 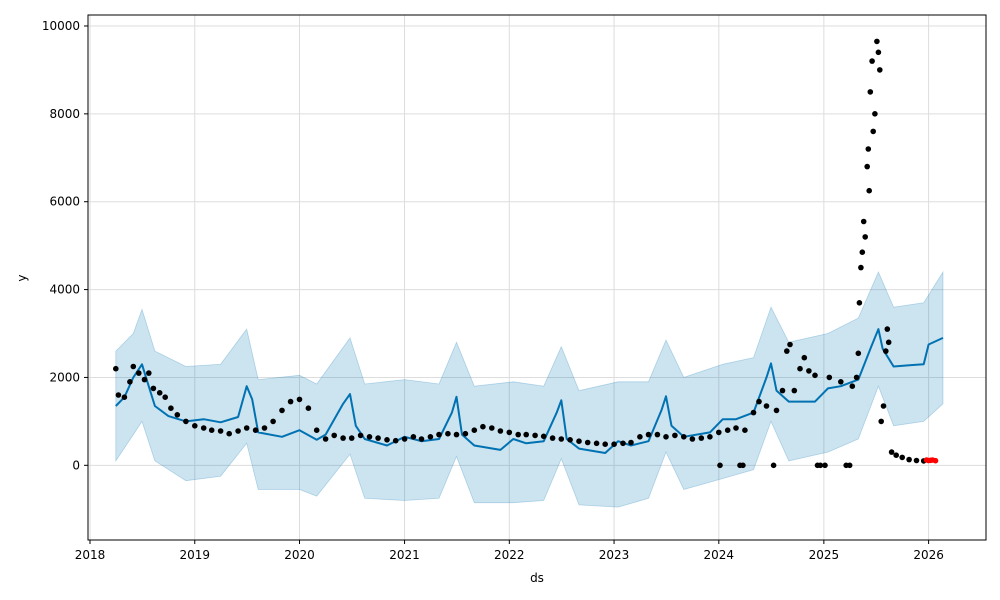 I want to click on y-tick-label: 10000, so click(x=61, y=26).